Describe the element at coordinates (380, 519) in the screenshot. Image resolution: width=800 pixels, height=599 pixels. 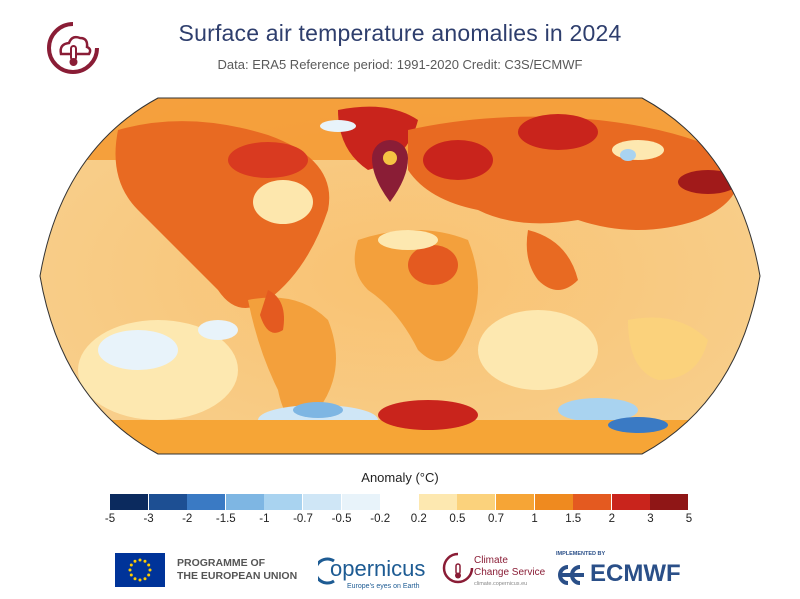
I see `color-scale-tick: -0.2` at that location.